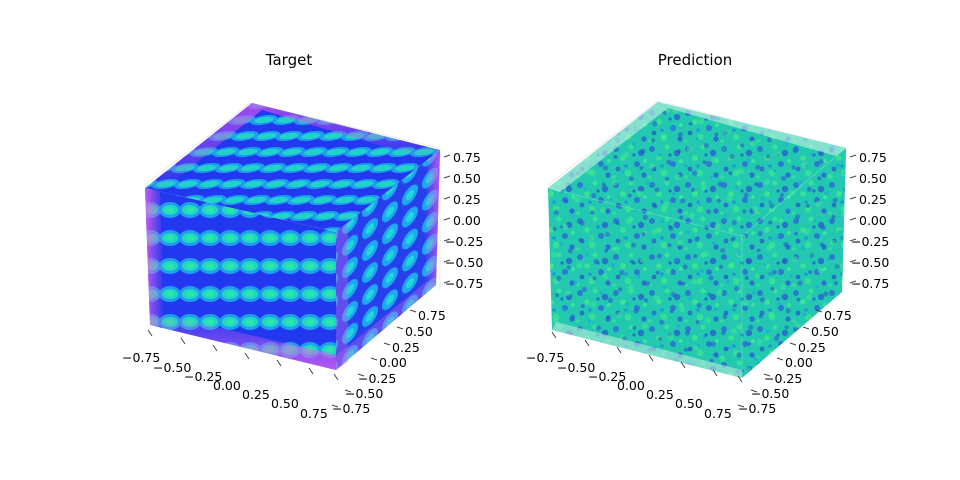 This screenshot has width=960, height=480. I want to click on prediction-z-tick: 0.00, so click(873, 220).